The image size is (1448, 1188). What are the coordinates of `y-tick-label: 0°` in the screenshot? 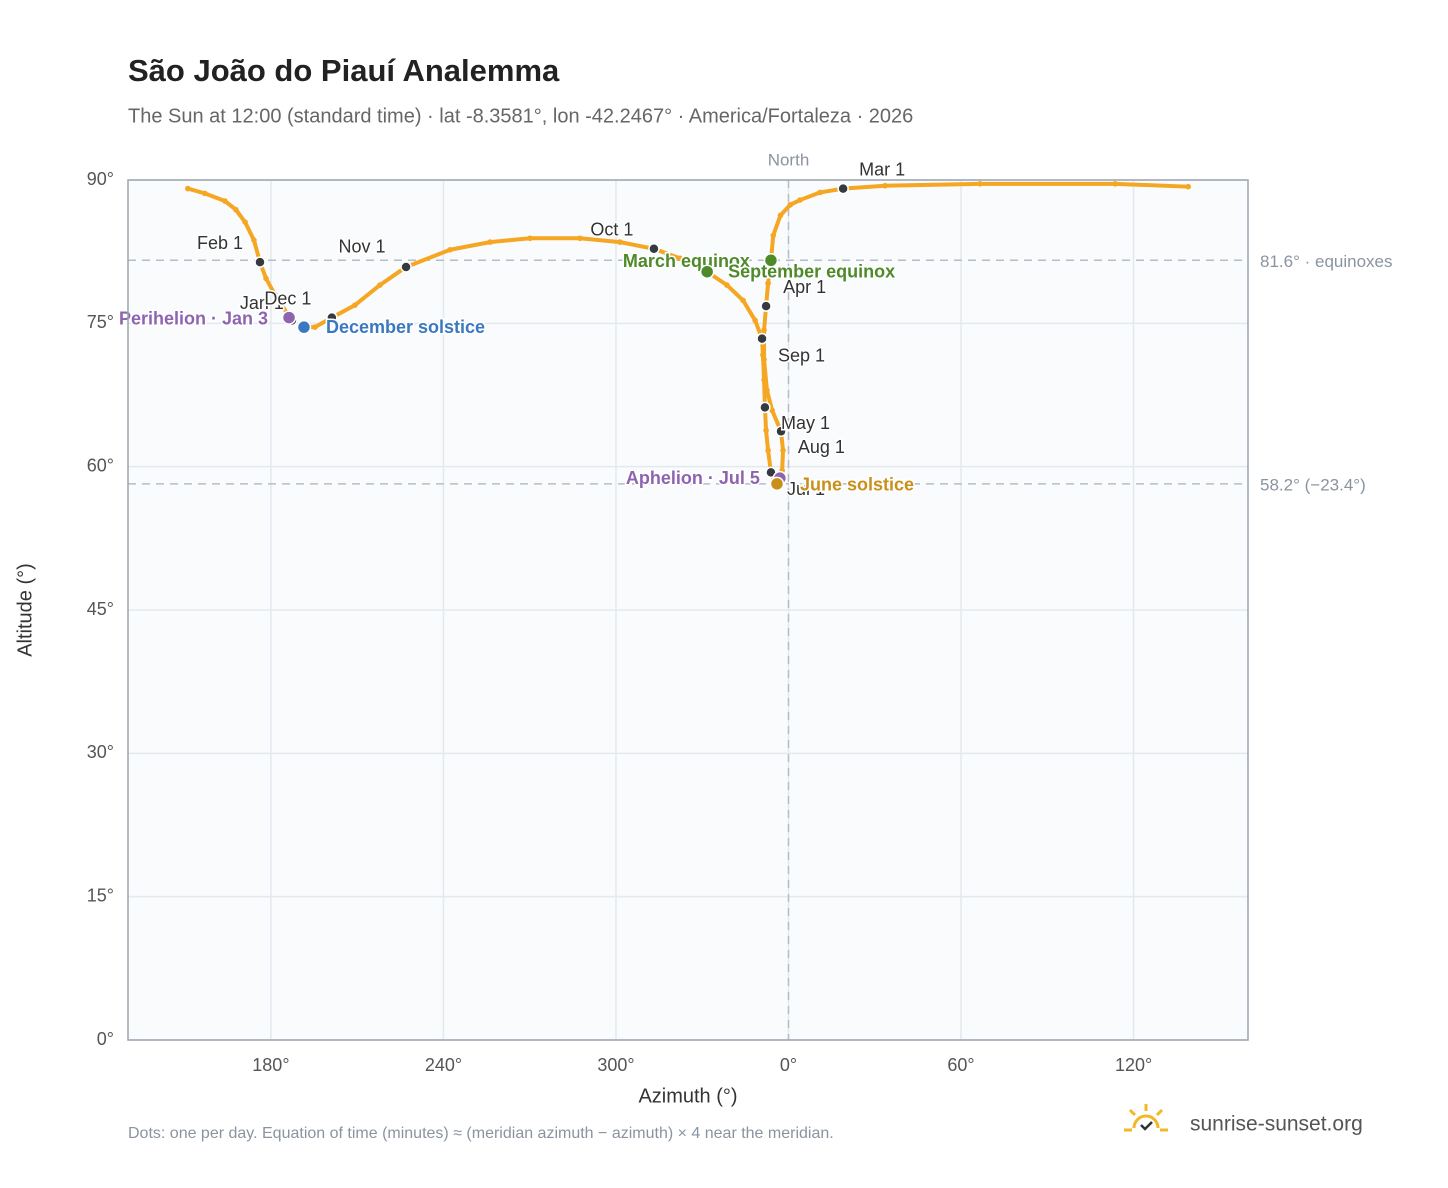 It's located at (105, 1039).